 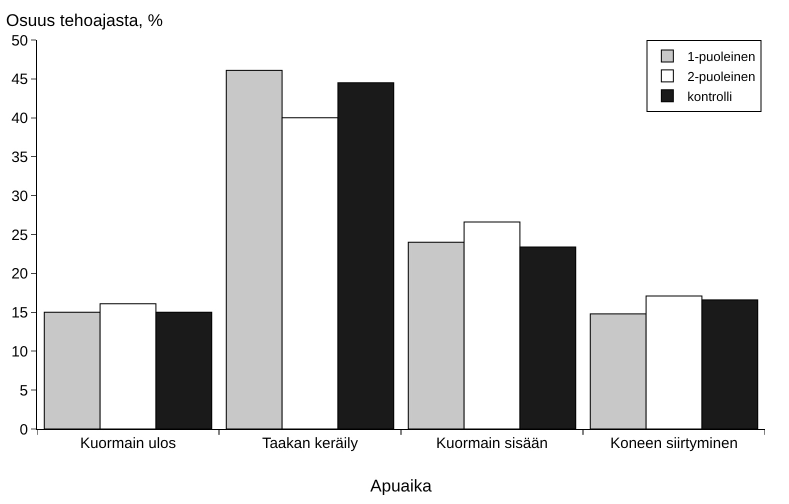 I want to click on y-tick-label: 40, so click(x=19, y=119).